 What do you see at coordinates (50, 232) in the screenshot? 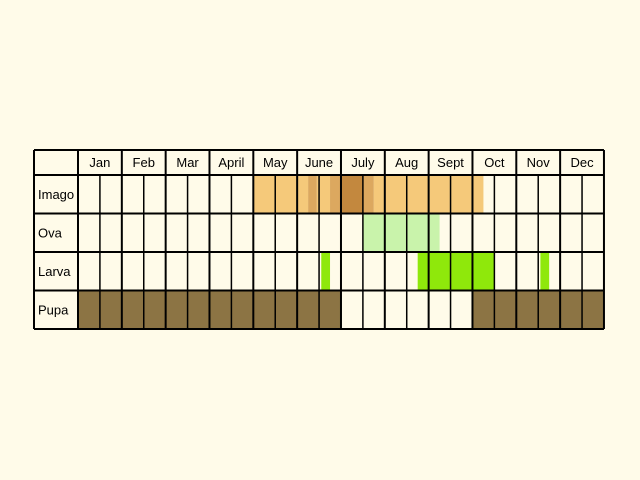
I see `row-label-ova: Ova` at bounding box center [50, 232].